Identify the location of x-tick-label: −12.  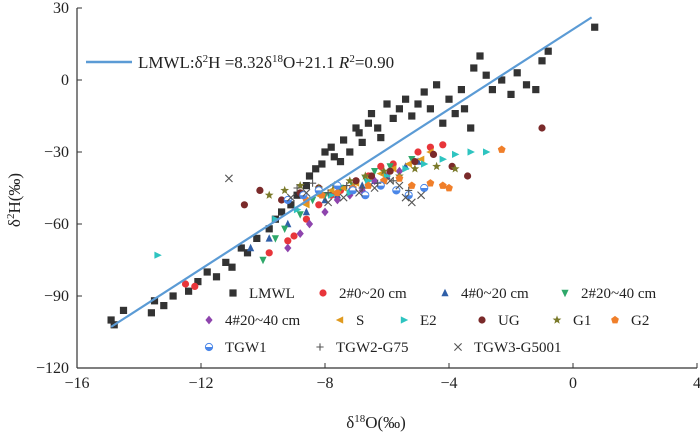
(200, 383).